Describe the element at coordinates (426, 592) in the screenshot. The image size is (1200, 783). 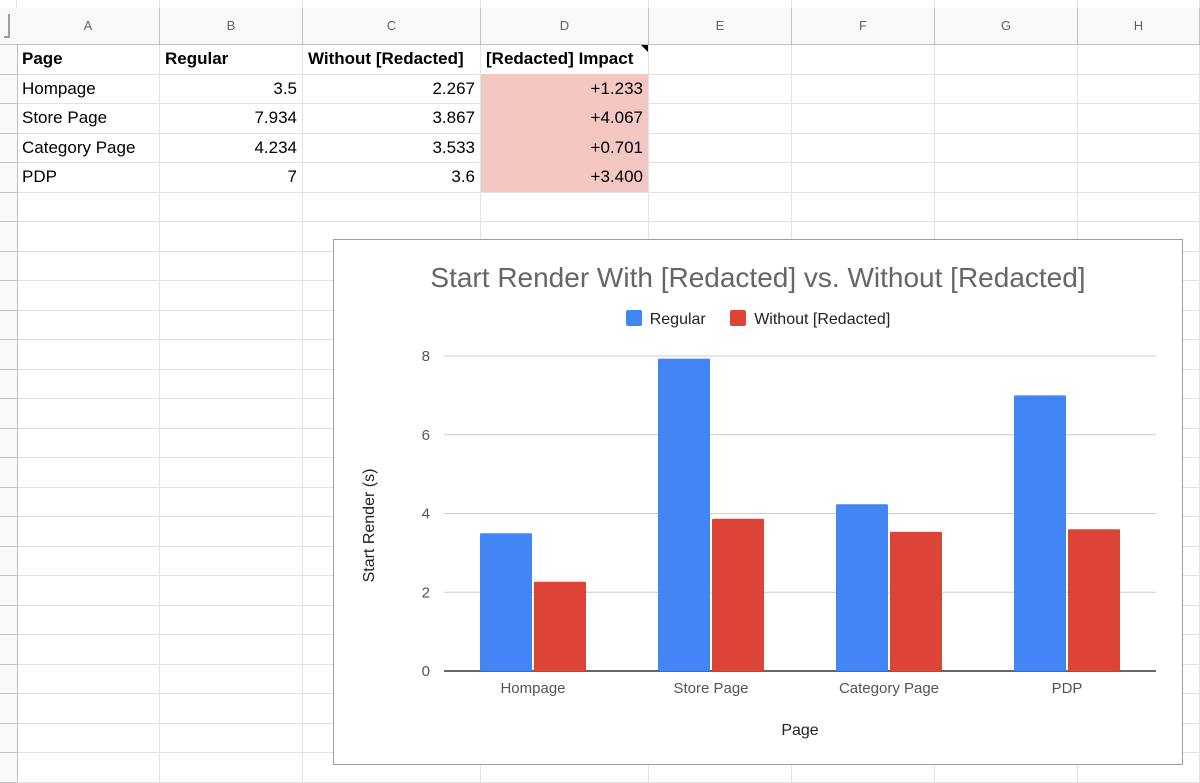
I see `y-tick-label: 2` at that location.